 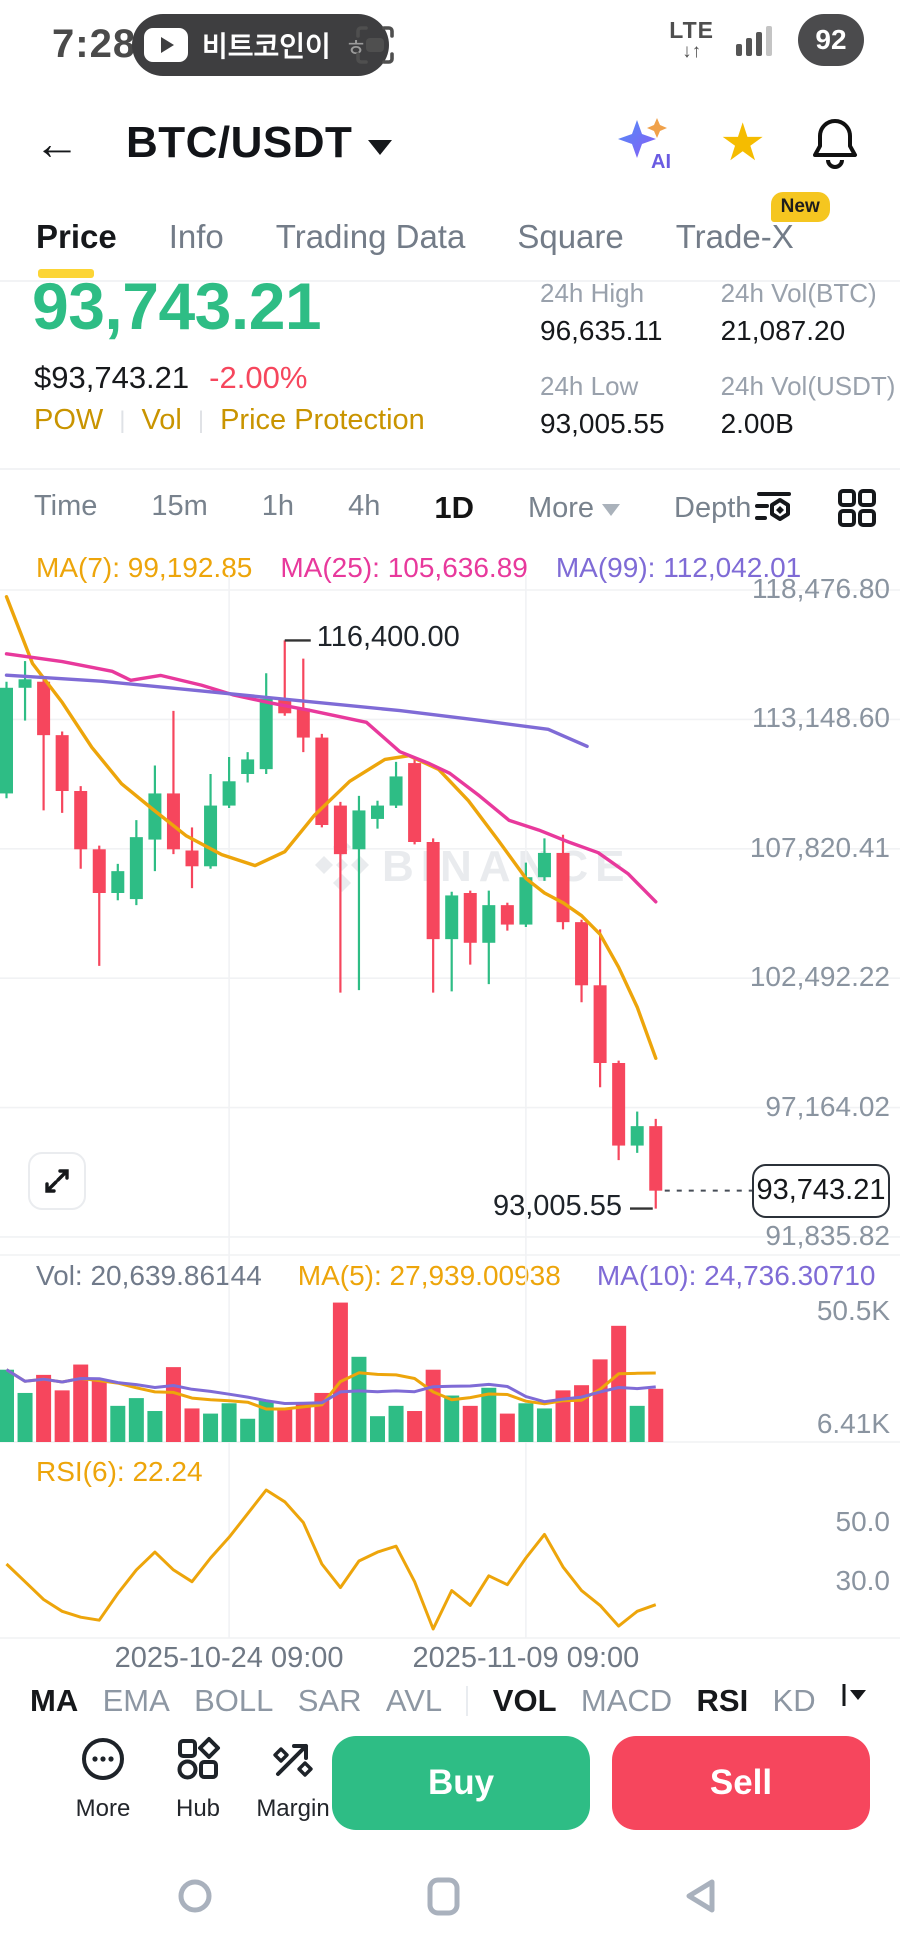 I want to click on screen-capture-icon, so click(x=375, y=47).